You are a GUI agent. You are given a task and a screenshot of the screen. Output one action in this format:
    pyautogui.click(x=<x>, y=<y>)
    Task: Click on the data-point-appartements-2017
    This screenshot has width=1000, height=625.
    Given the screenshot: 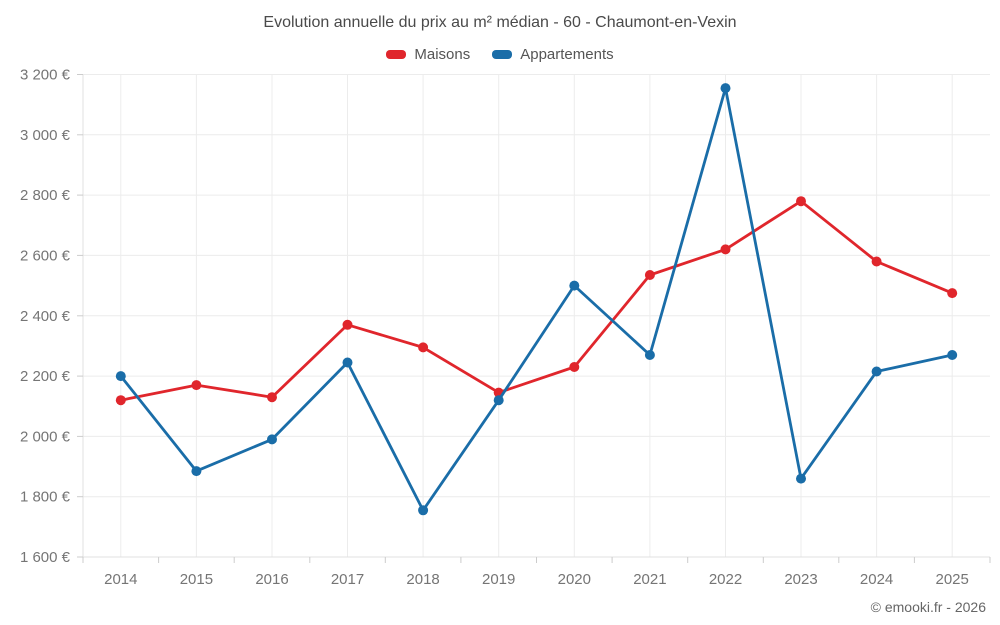 What is the action you would take?
    pyautogui.click(x=347, y=362)
    